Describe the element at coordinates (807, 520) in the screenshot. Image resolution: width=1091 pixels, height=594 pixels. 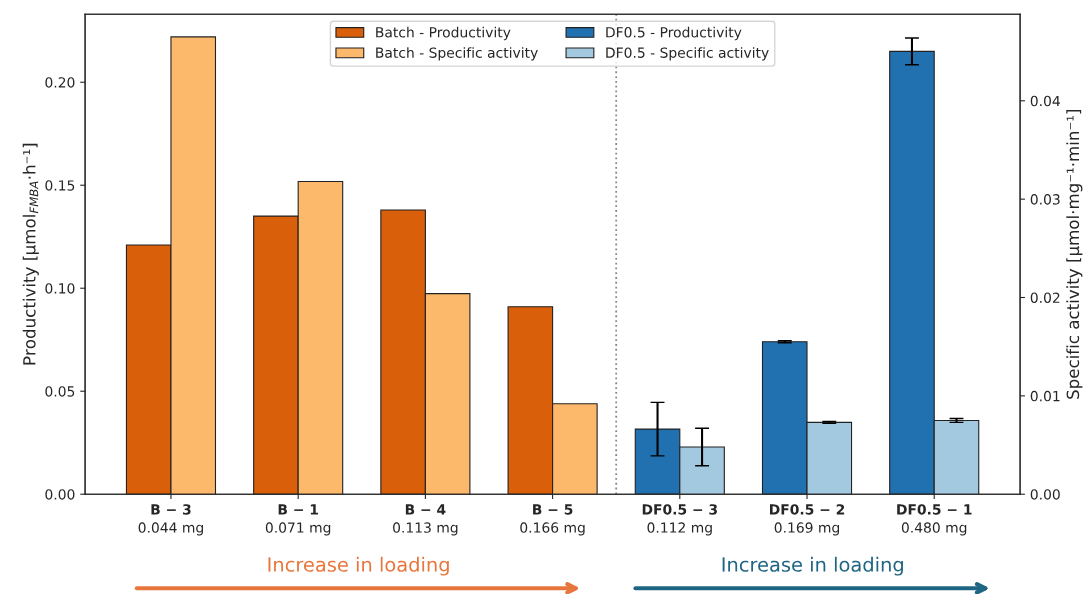
I see `category-label: DF0.5 − 2 0.169 mg` at that location.